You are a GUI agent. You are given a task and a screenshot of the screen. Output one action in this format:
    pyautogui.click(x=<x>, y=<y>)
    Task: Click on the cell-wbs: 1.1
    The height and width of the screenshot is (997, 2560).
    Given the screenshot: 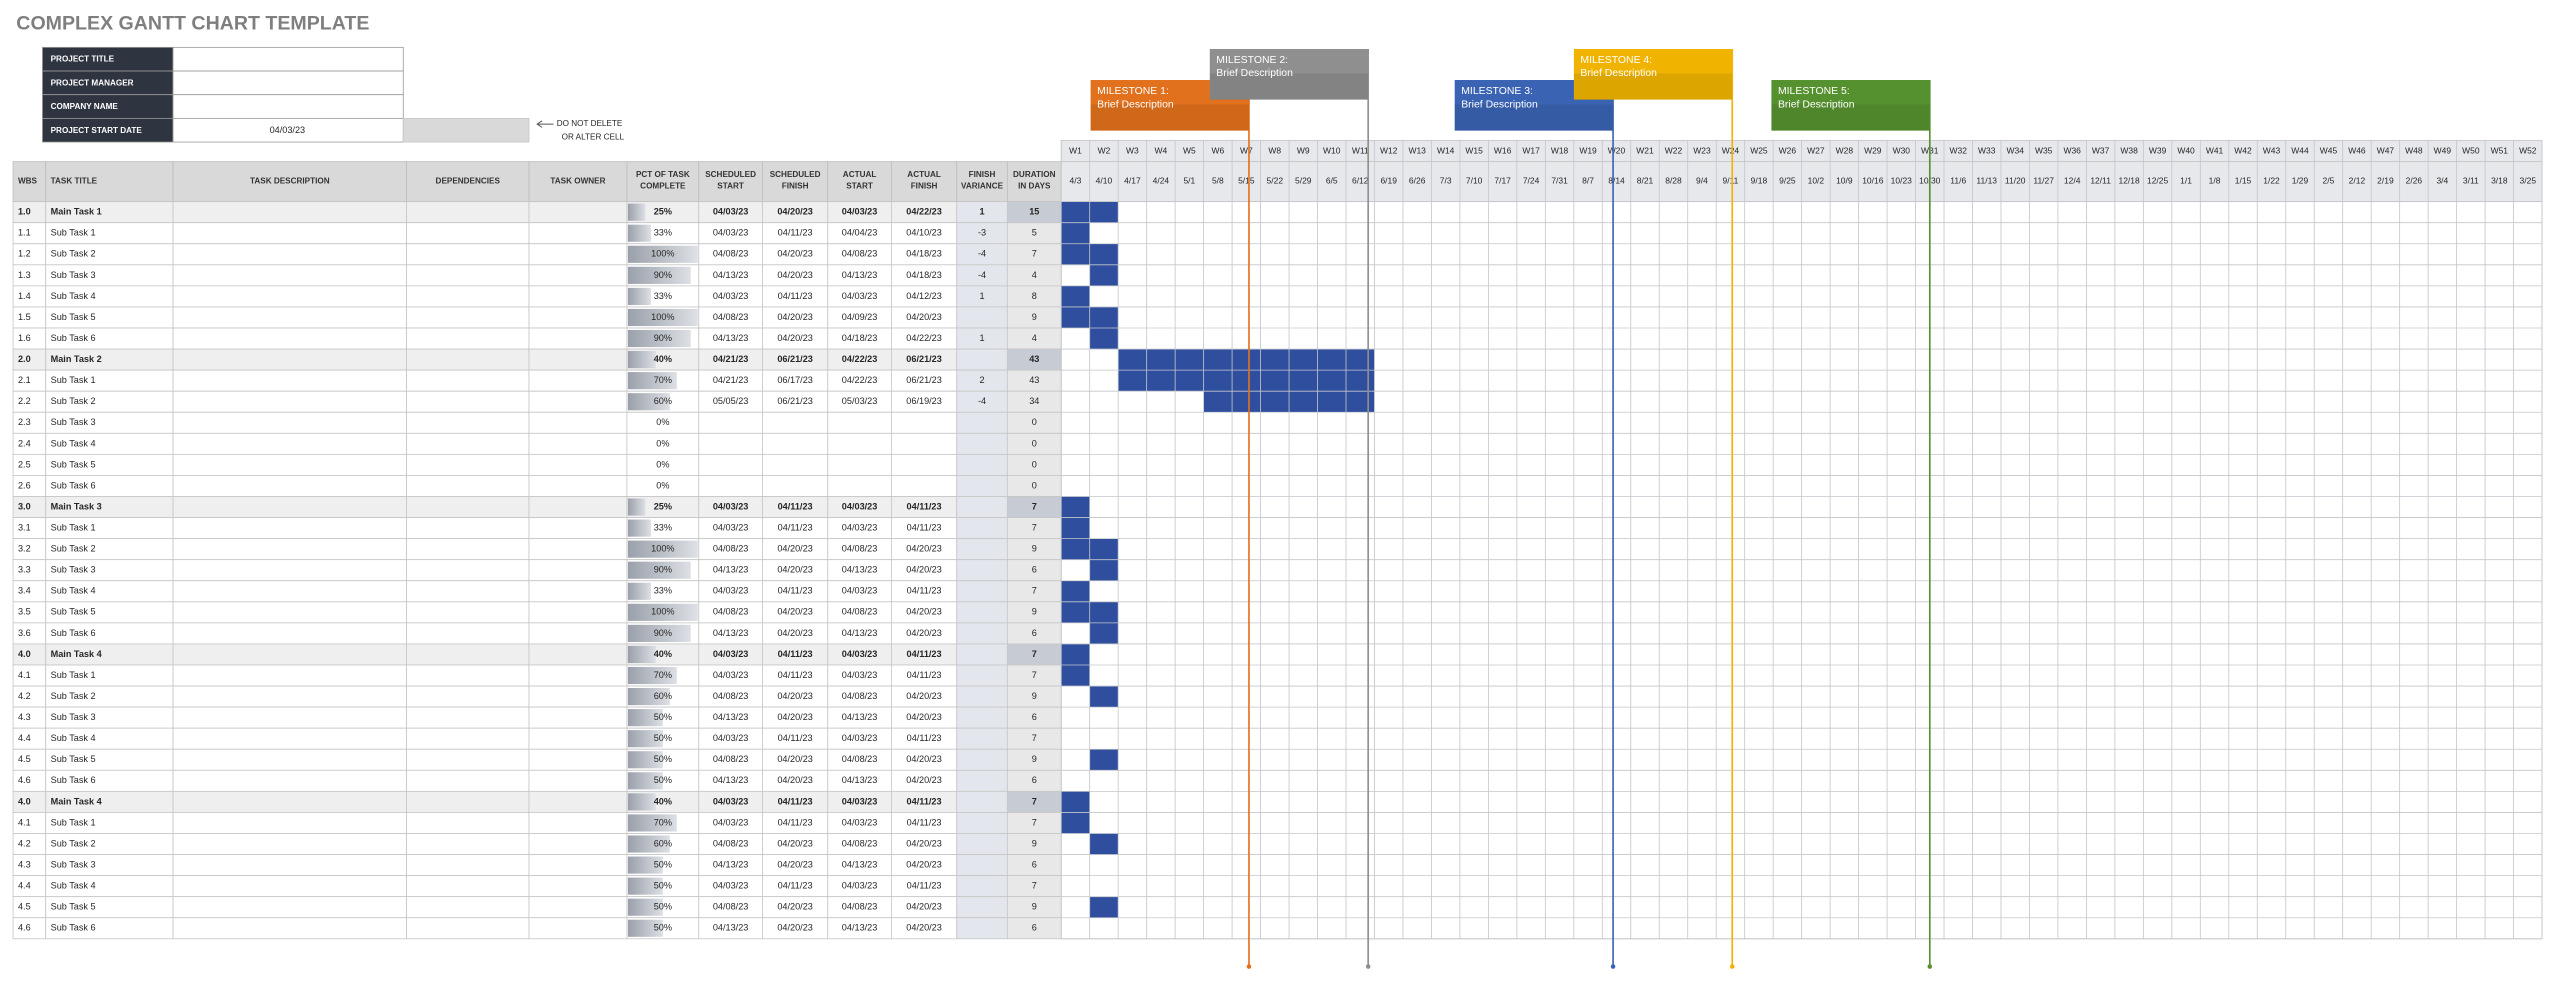 What is the action you would take?
    pyautogui.click(x=24, y=233)
    